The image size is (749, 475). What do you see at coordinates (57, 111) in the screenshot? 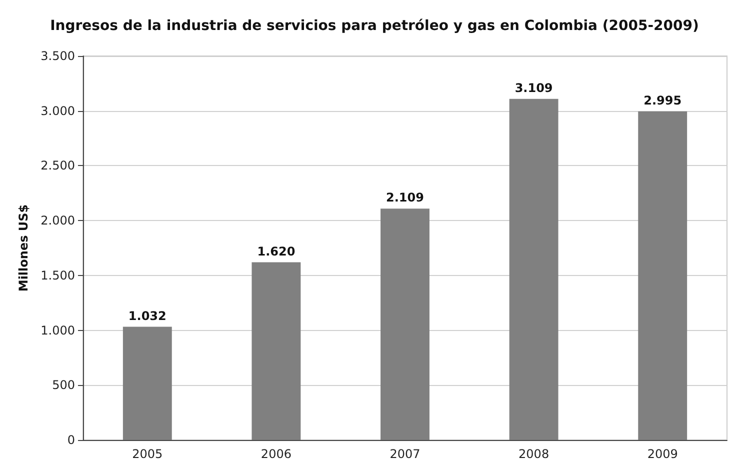
I see `y-tick-label: 3.000` at bounding box center [57, 111].